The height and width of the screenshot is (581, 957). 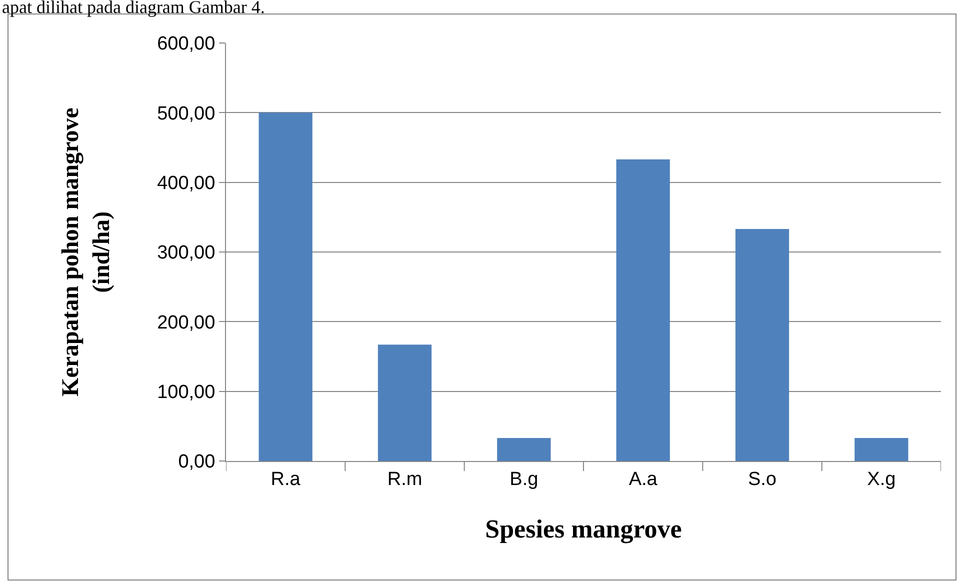 I want to click on x-tick-label: A.a, so click(x=643, y=479).